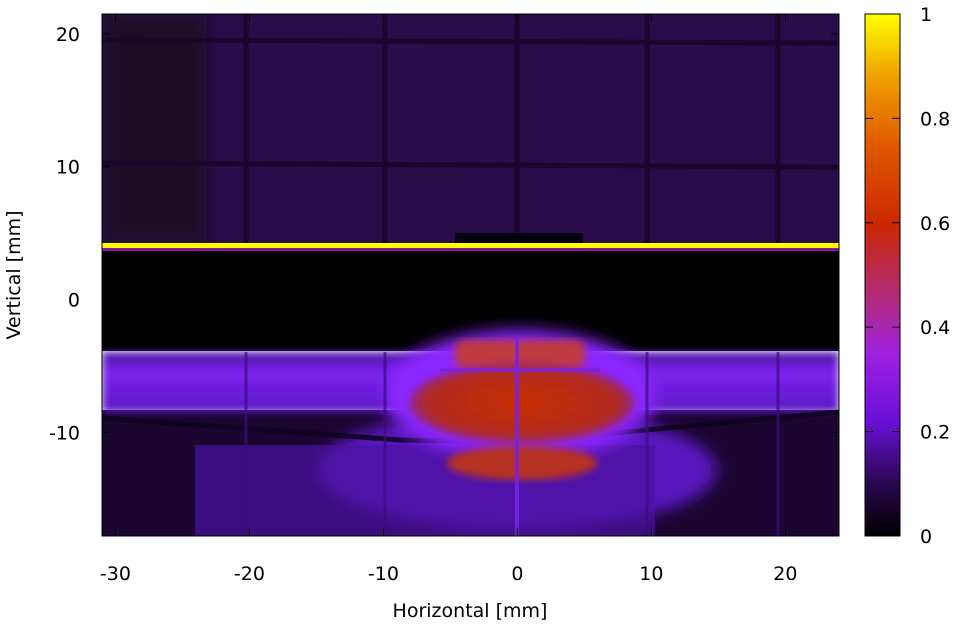 The image size is (953, 625). What do you see at coordinates (249, 574) in the screenshot?
I see `x-tick-label: -20` at bounding box center [249, 574].